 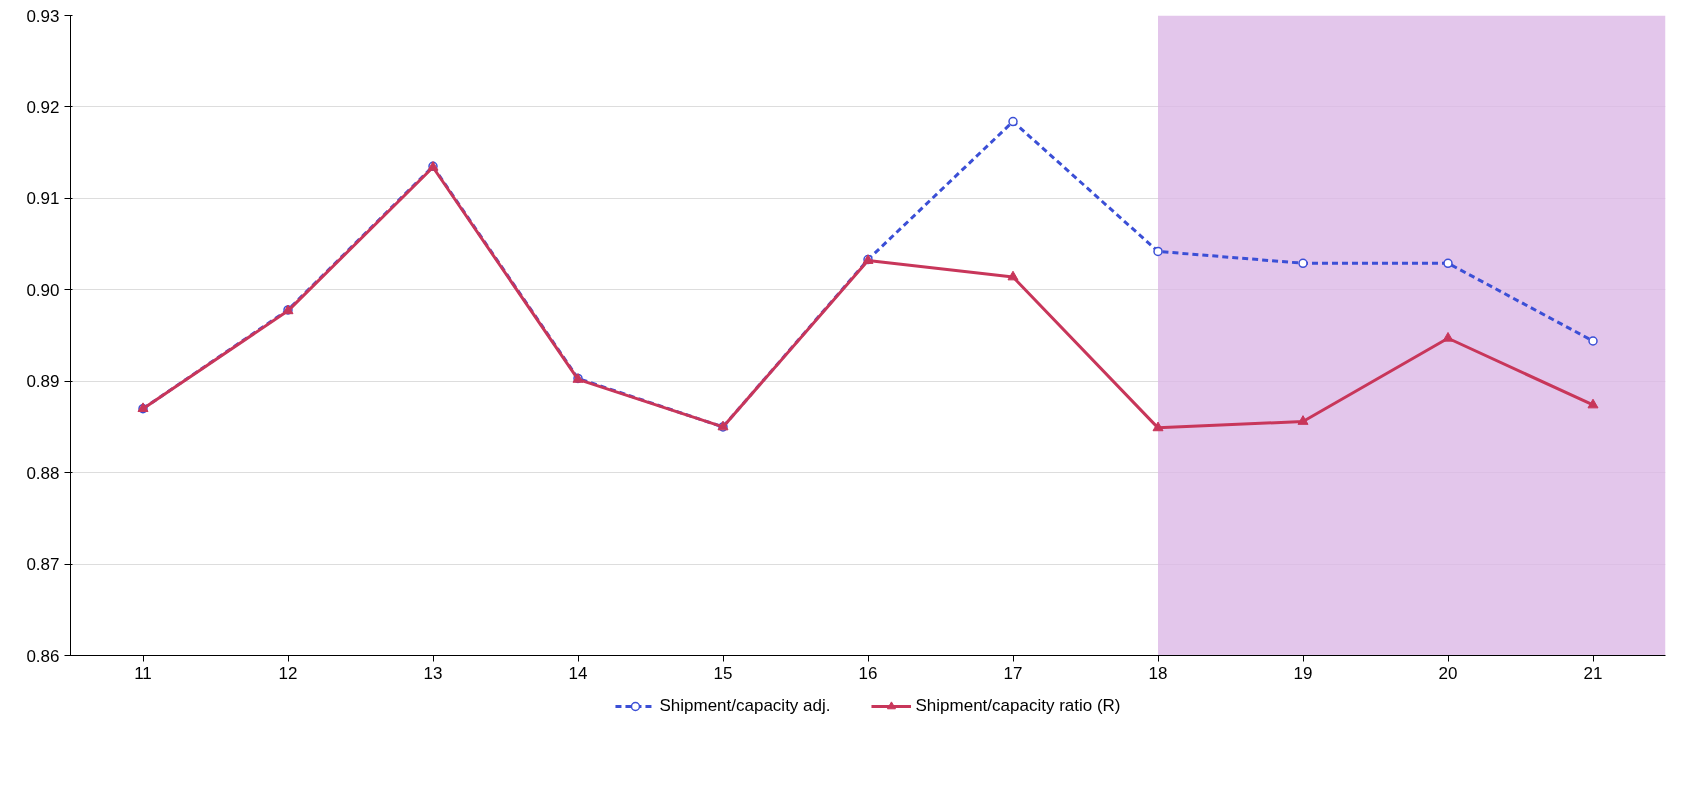 I want to click on x-tick-label: 13, so click(x=433, y=673).